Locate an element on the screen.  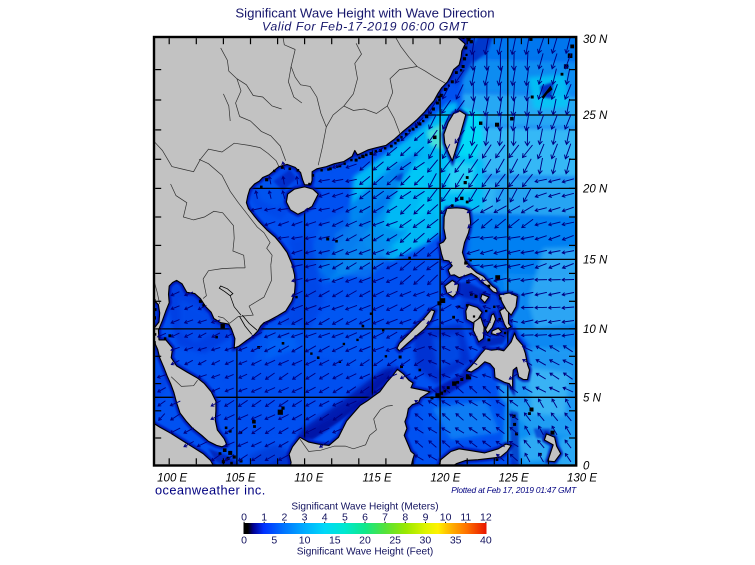
svg-text: 15 is located at coordinates (335, 541).